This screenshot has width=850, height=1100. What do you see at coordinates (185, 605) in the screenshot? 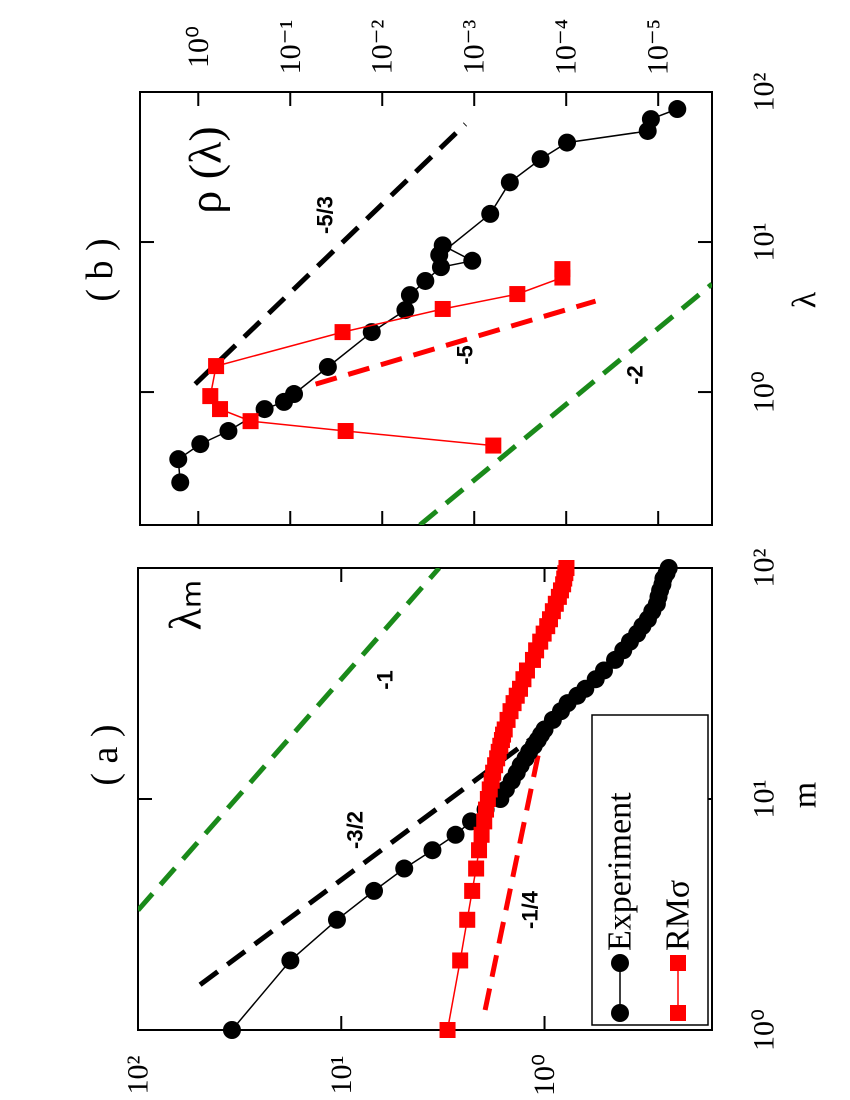
I see `y-axis-label: λₘ` at bounding box center [185, 605].